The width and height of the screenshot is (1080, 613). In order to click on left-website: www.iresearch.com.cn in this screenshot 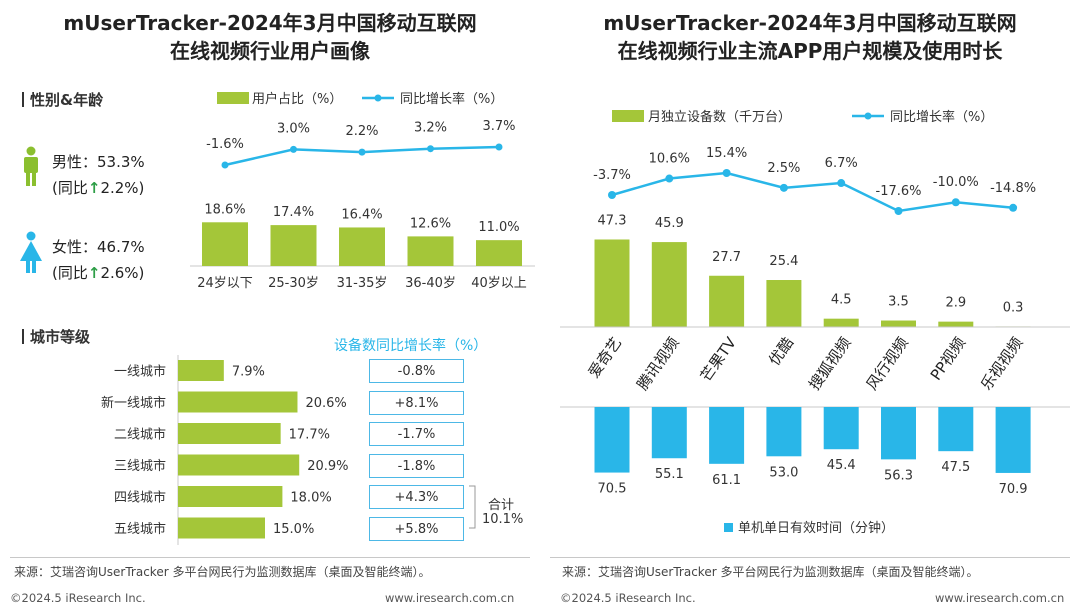, I will do `click(450, 598)`.